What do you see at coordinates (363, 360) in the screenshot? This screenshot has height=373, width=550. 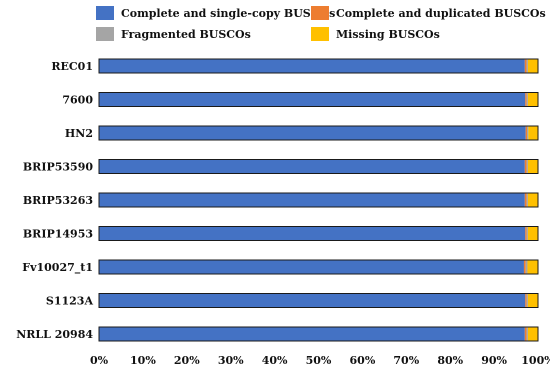 I see `x-tick-label-6: 60%` at bounding box center [363, 360].